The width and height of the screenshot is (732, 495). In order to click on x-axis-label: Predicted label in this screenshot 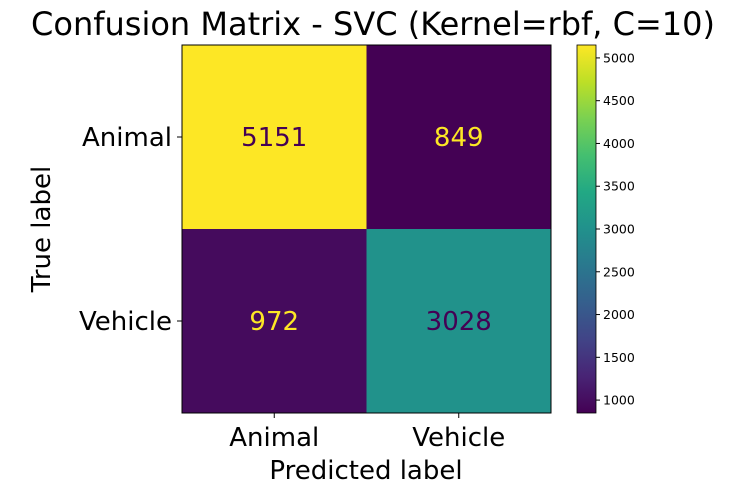, I will do `click(365, 471)`.